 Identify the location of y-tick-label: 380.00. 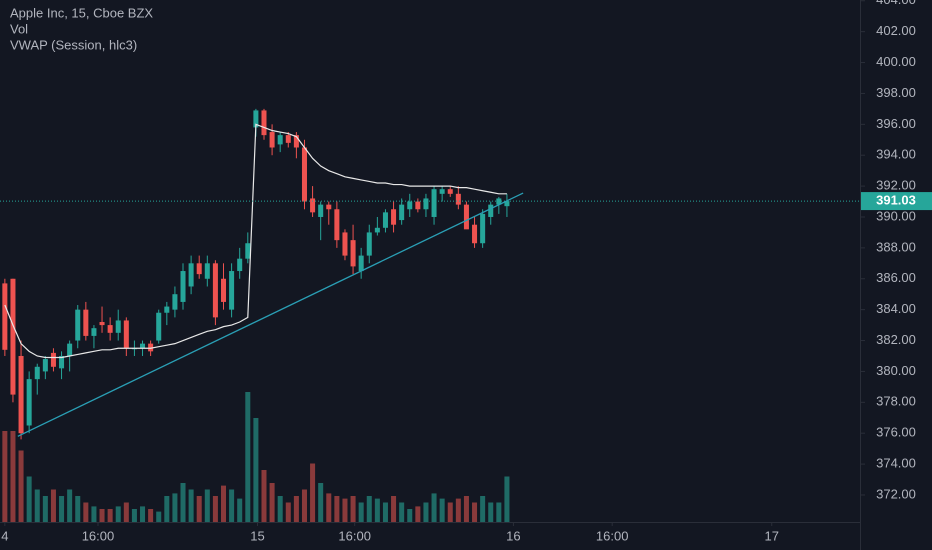
(896, 370).